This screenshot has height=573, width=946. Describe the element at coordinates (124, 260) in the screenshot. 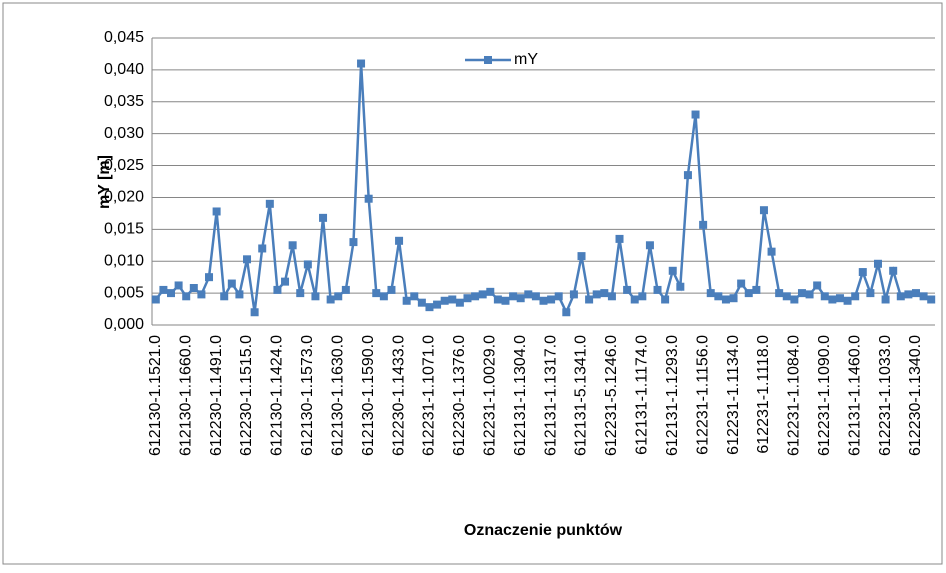

I see `y-tick-label: 0,010` at that location.